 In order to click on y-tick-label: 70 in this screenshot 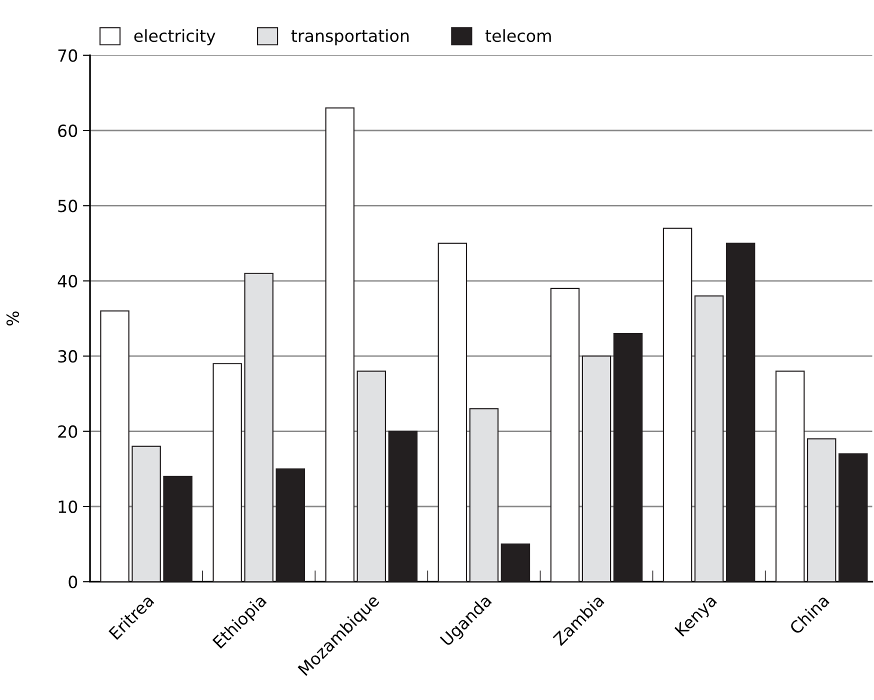, I will do `click(68, 55)`.